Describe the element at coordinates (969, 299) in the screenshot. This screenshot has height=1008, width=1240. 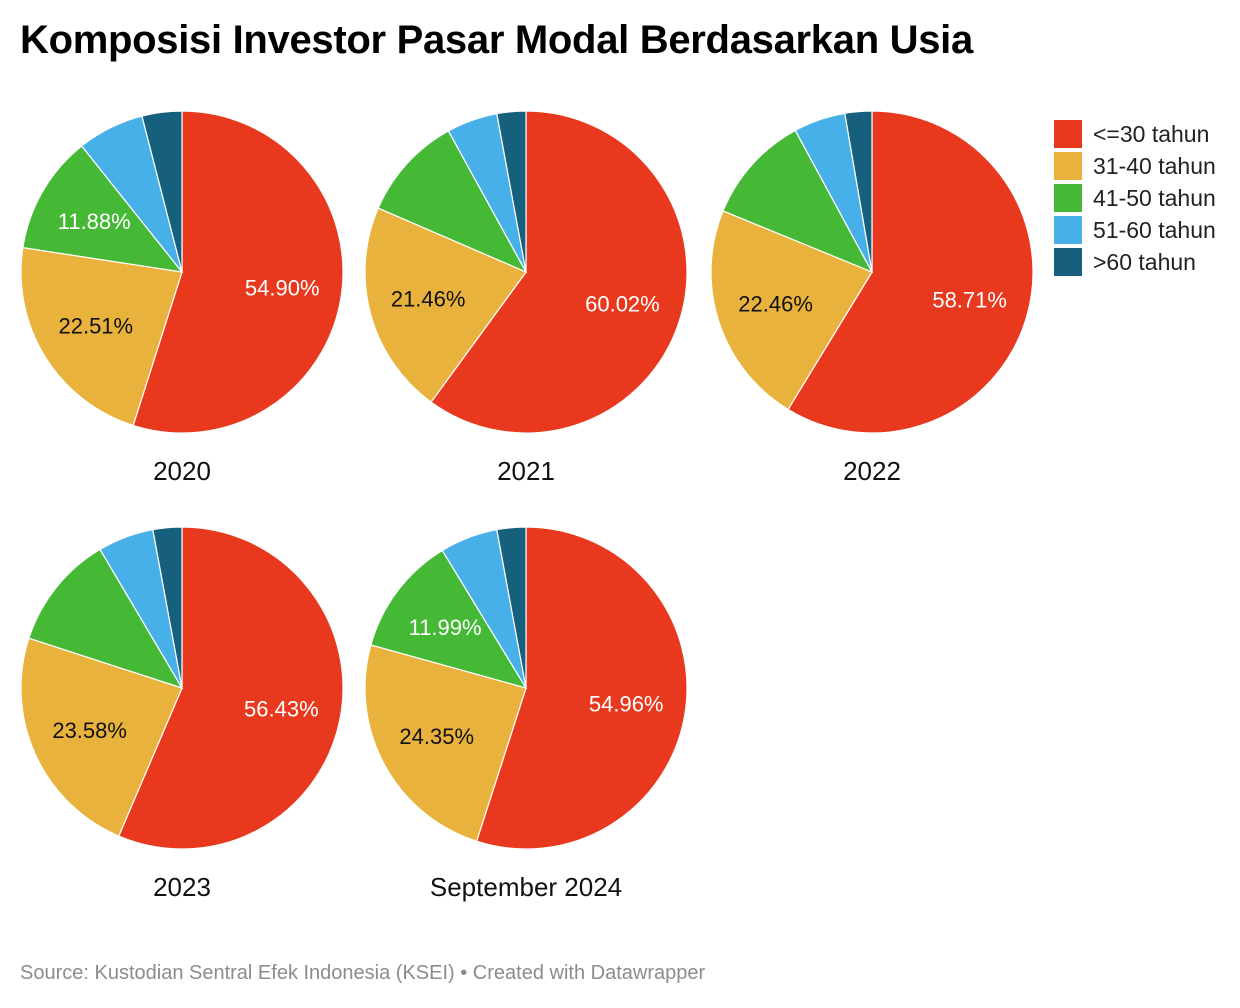
I see `slice-label: 58.71%` at that location.